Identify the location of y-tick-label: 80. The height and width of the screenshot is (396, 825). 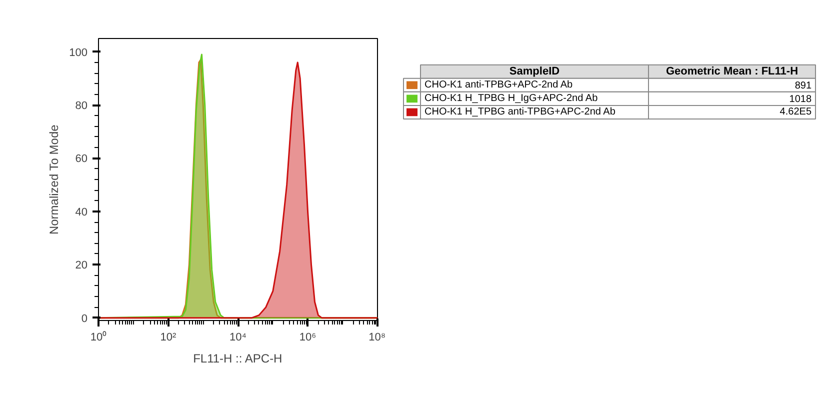
(81, 106).